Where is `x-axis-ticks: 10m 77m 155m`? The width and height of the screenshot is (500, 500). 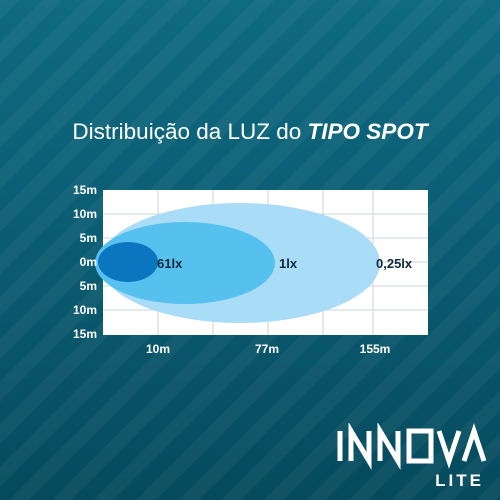
x-axis-ticks: 10m 77m 155m is located at coordinates (268, 349).